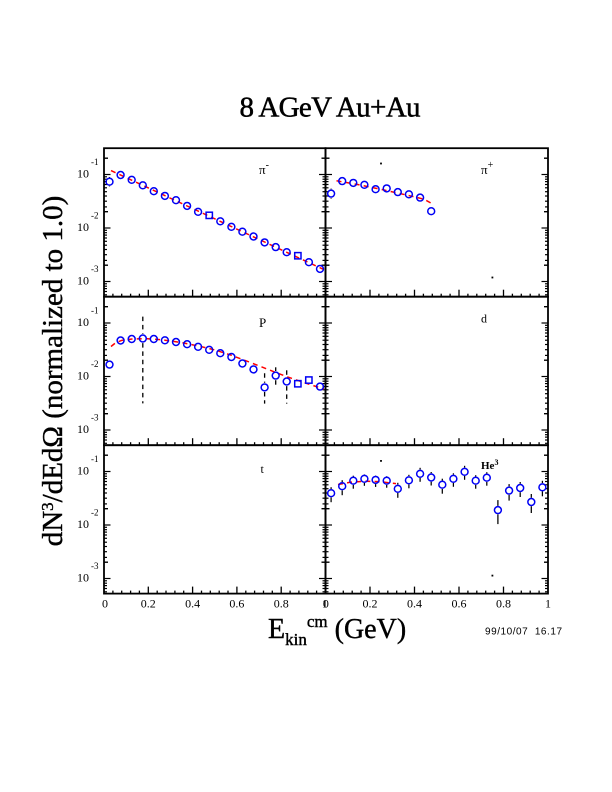 This screenshot has width=612, height=792. Describe the element at coordinates (484, 319) in the screenshot. I see `svg-text: d` at that location.